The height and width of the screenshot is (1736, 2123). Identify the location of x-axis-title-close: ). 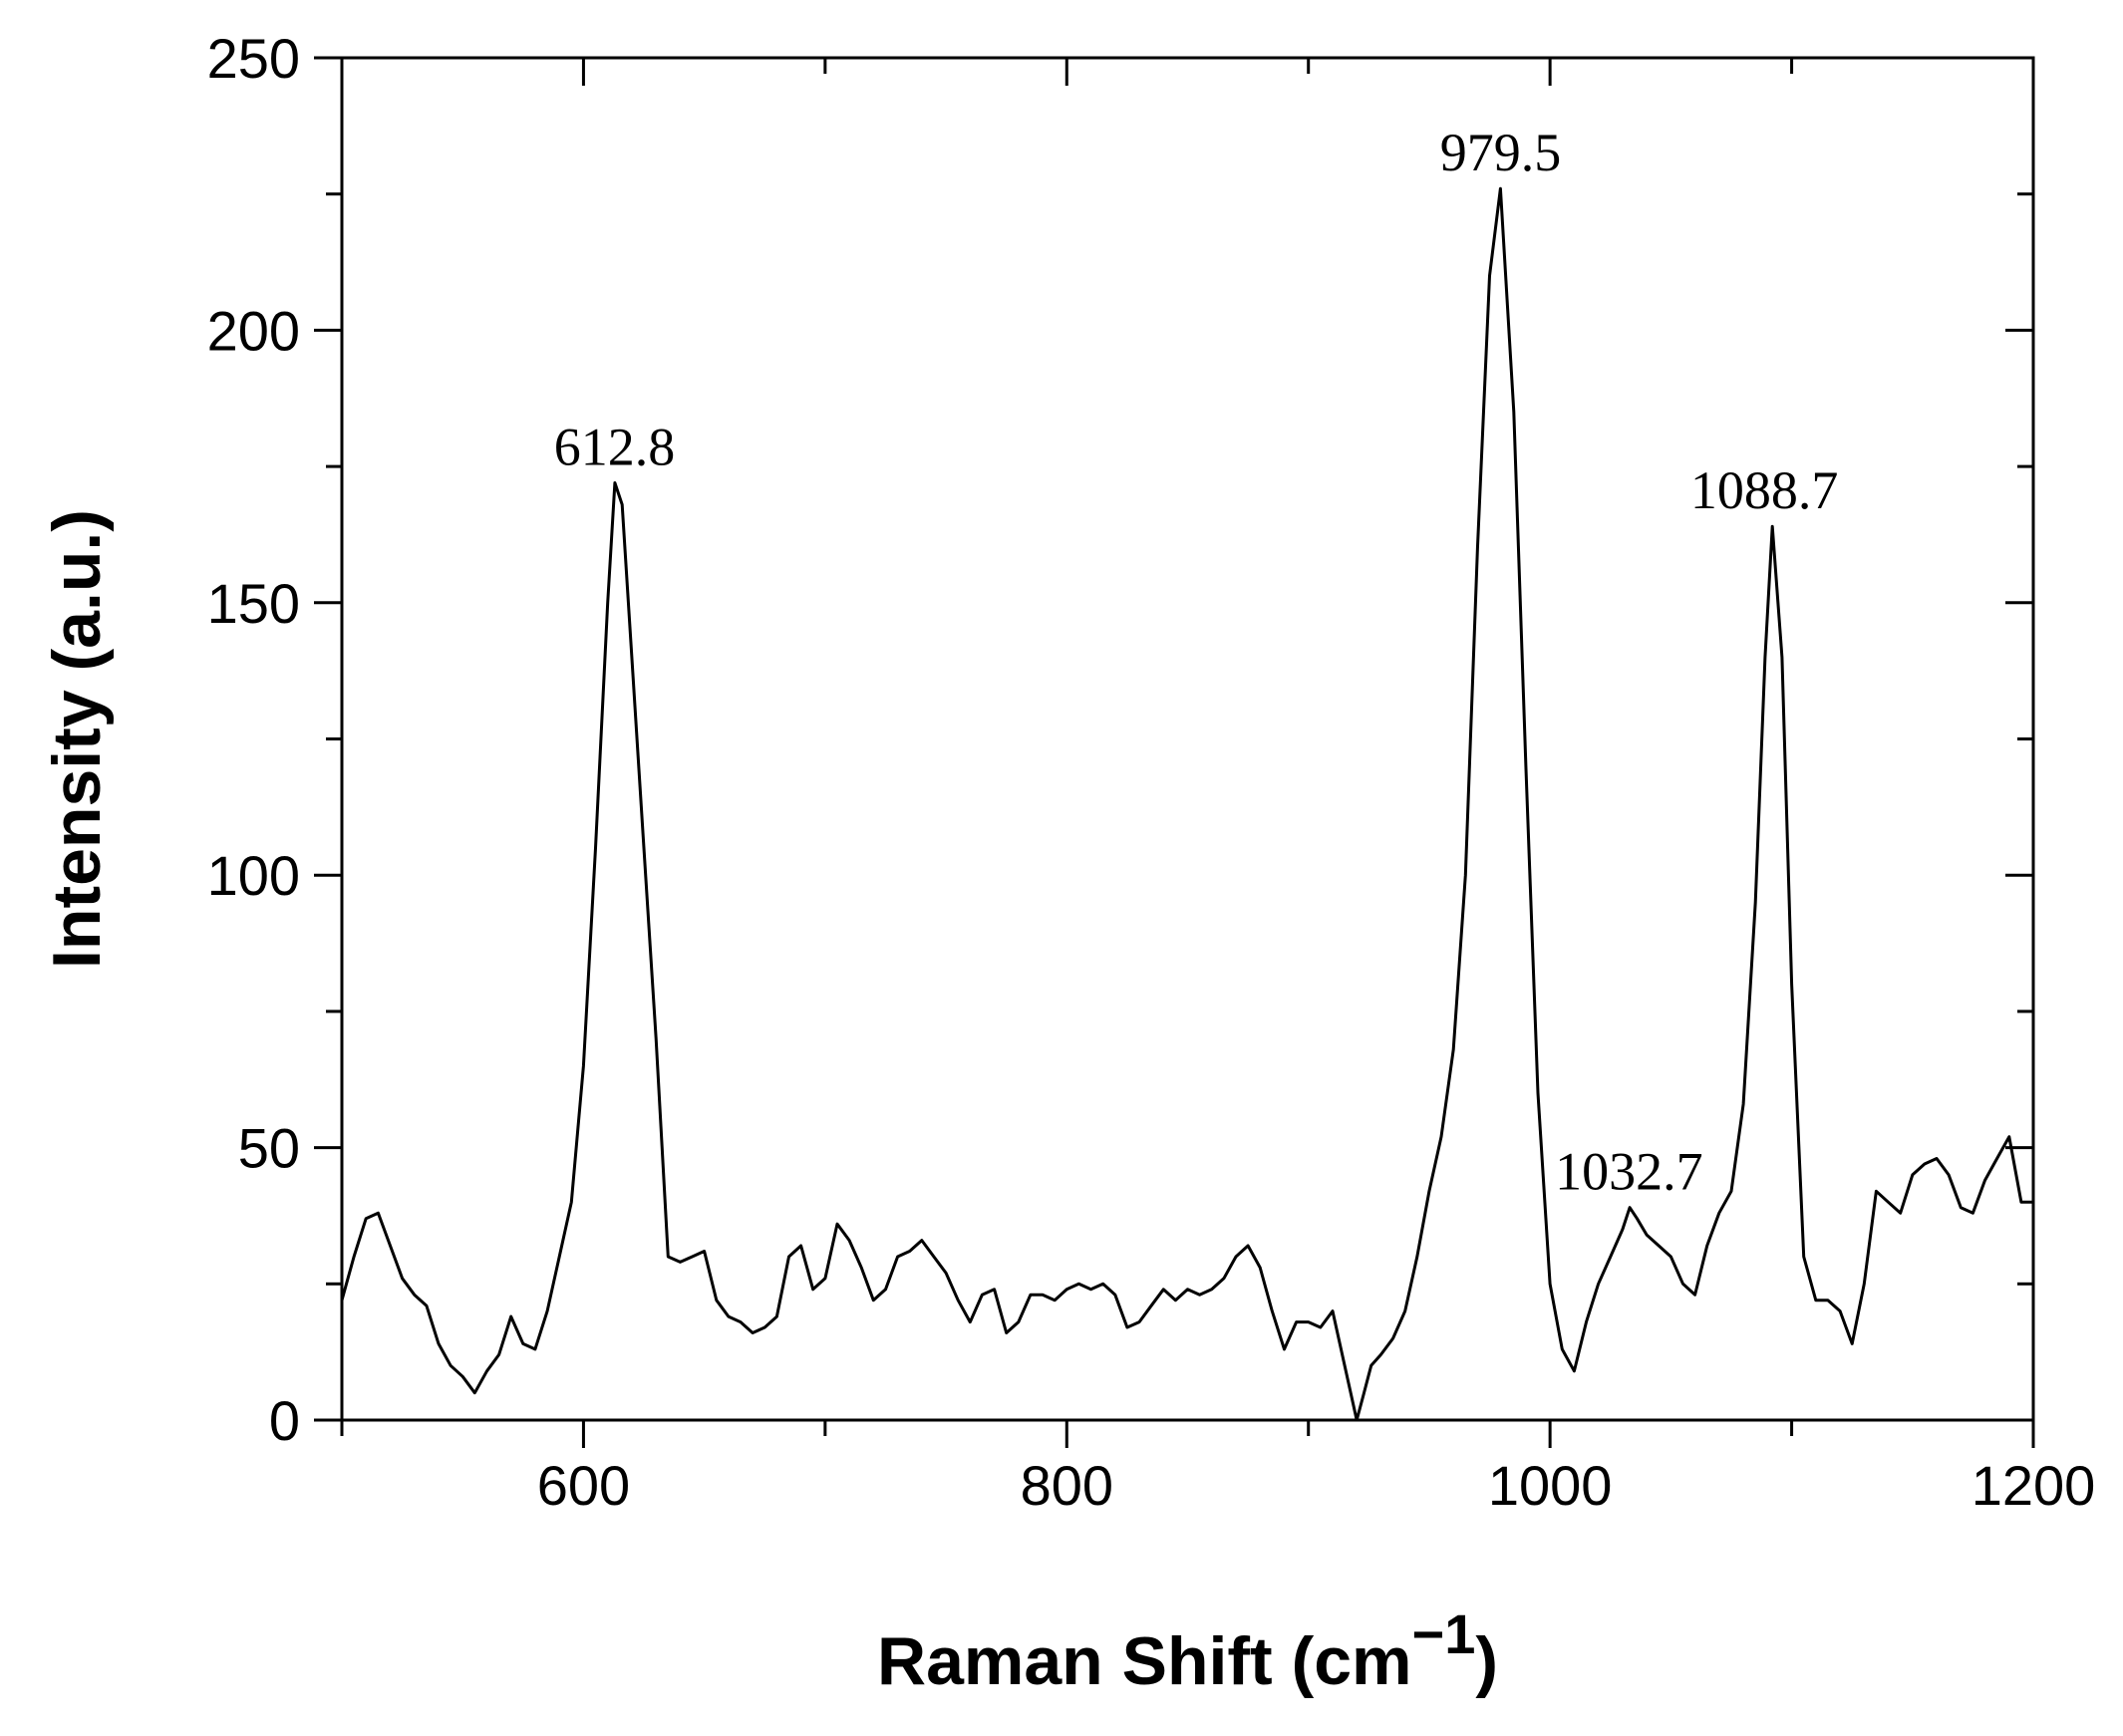
(1486, 1661).